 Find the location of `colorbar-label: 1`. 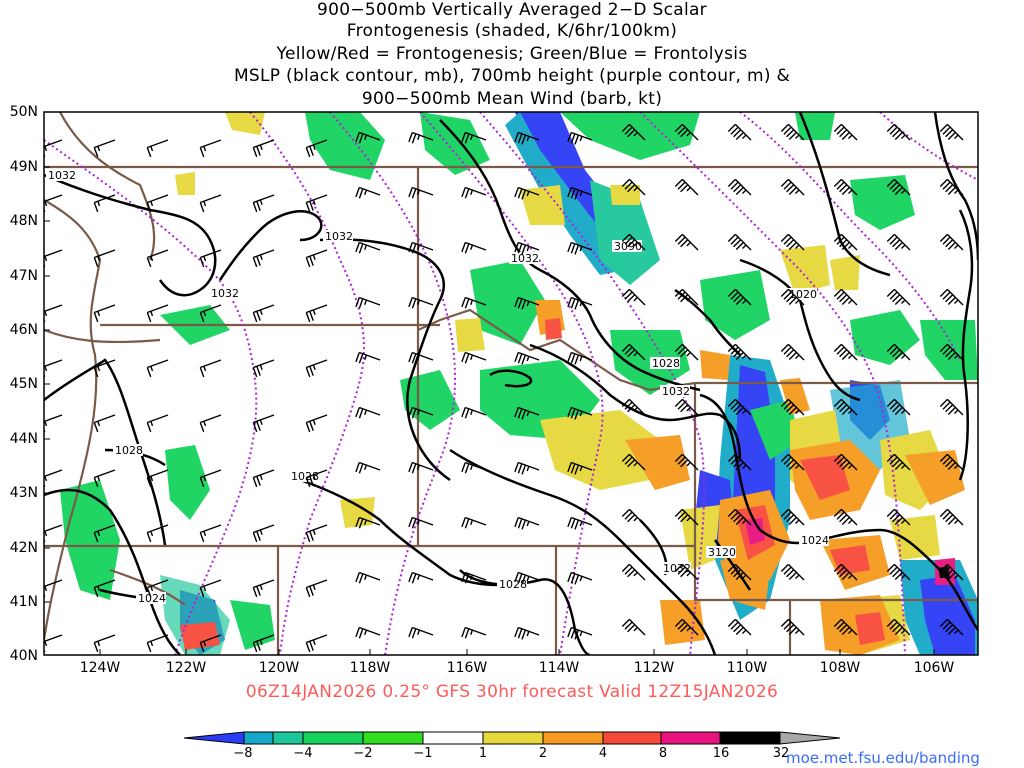

colorbar-label: 1 is located at coordinates (483, 753).